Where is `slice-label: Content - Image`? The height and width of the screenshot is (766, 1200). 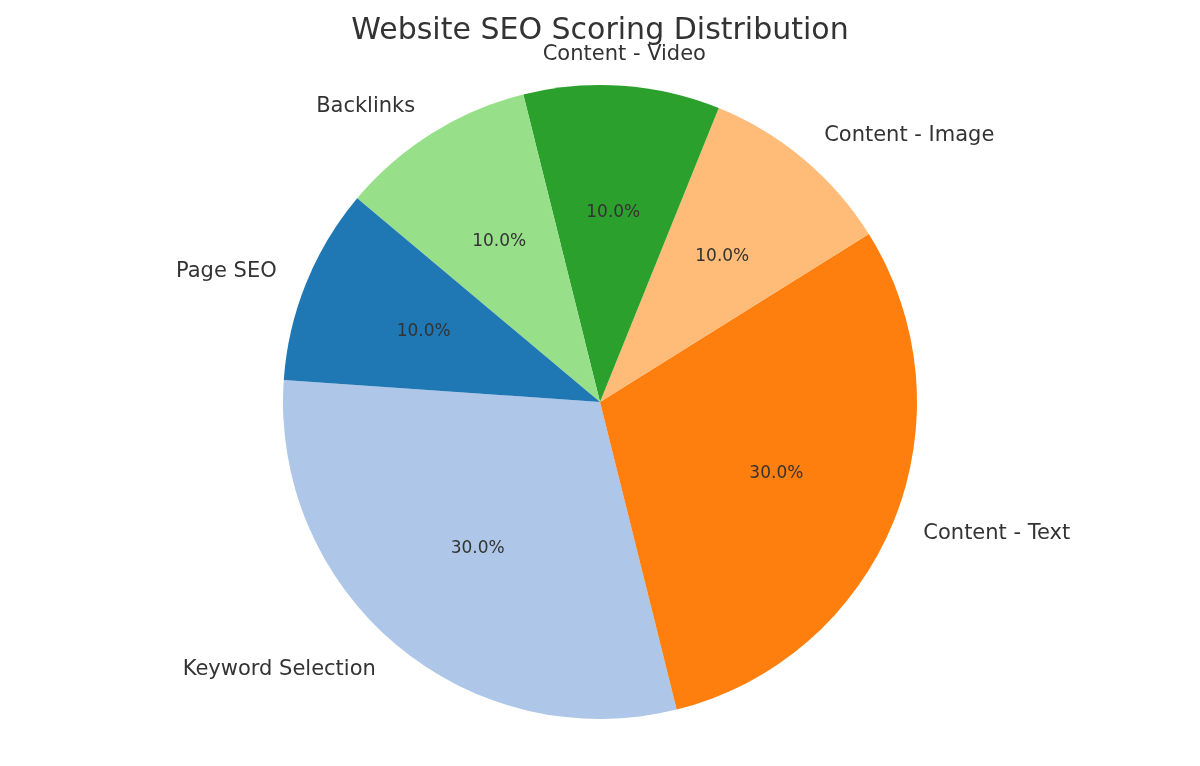 slice-label: Content - Image is located at coordinates (909, 133).